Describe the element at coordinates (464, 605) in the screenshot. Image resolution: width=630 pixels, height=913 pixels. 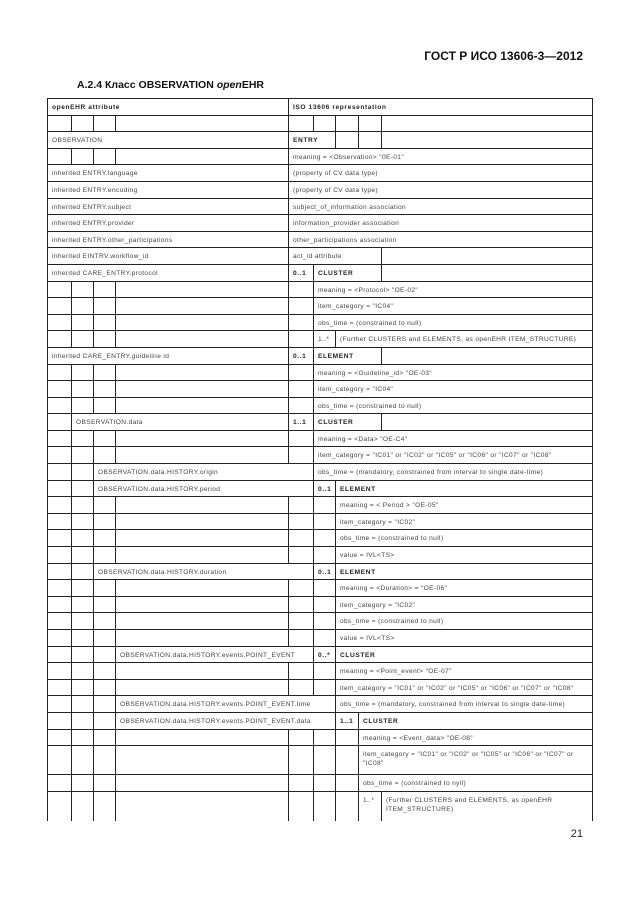
I see `table-cell: item_category = "IC02"` at that location.